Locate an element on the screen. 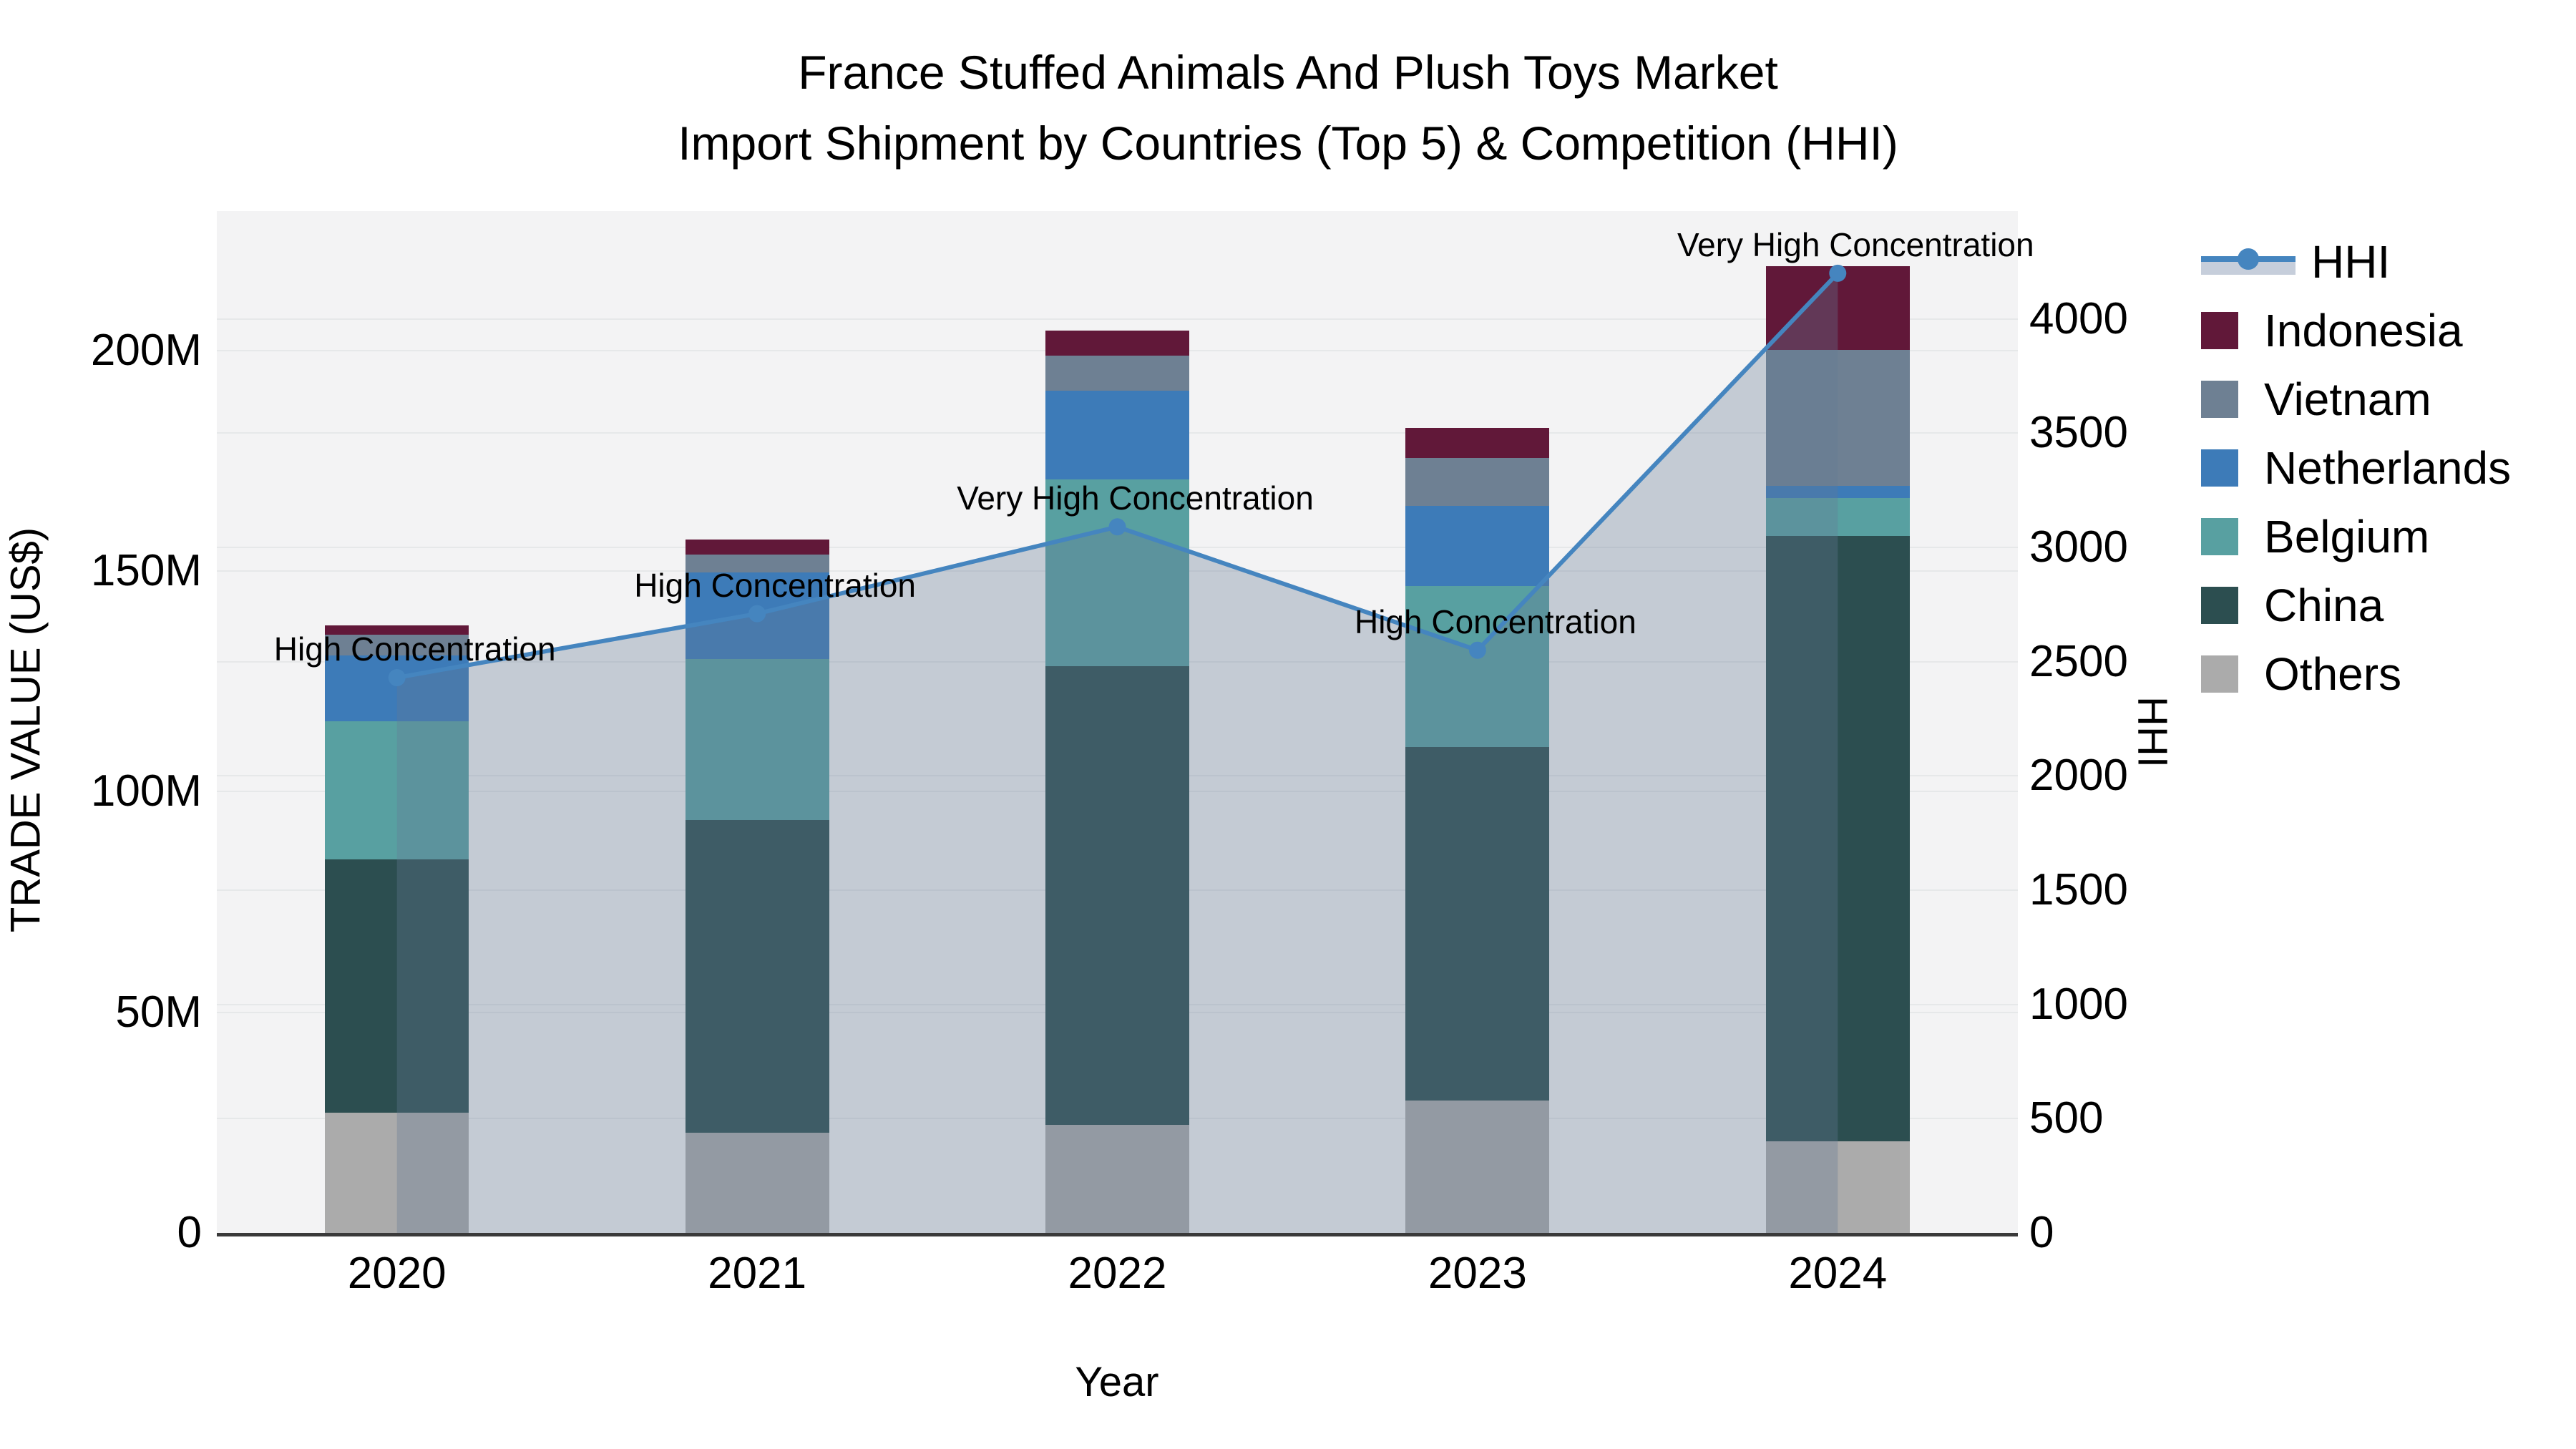  bar-segment-others-2021 is located at coordinates (757, 1183).